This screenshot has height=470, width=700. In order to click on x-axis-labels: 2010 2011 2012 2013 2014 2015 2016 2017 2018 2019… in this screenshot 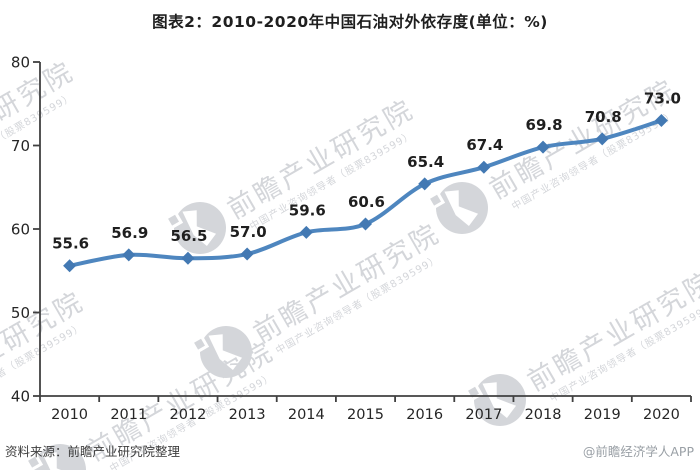, I will do `click(365, 415)`.